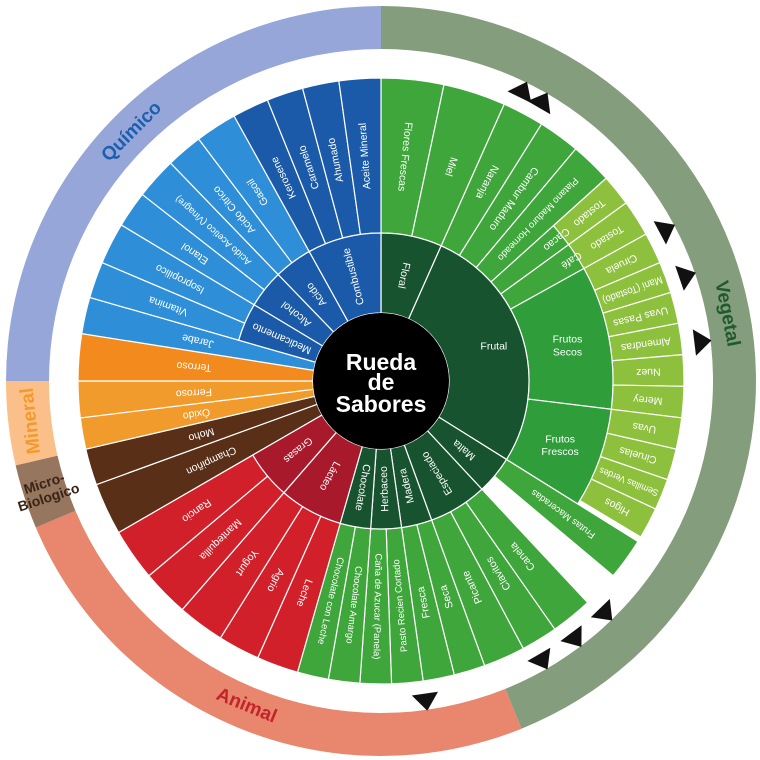 The height and width of the screenshot is (760, 760). I want to click on label-ferroso-37: Ferroso, so click(193, 393).